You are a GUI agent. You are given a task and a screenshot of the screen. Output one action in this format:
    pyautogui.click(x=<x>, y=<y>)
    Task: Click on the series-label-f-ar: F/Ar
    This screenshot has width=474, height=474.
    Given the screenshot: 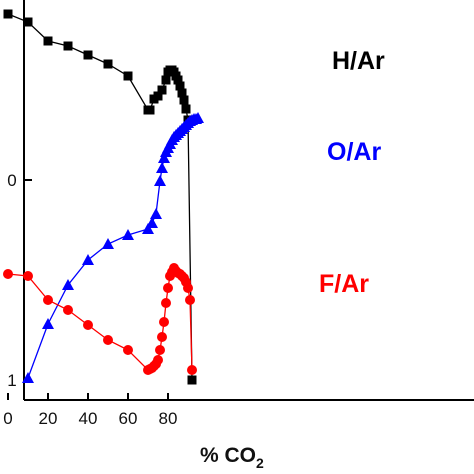 What is the action you would take?
    pyautogui.click(x=344, y=284)
    